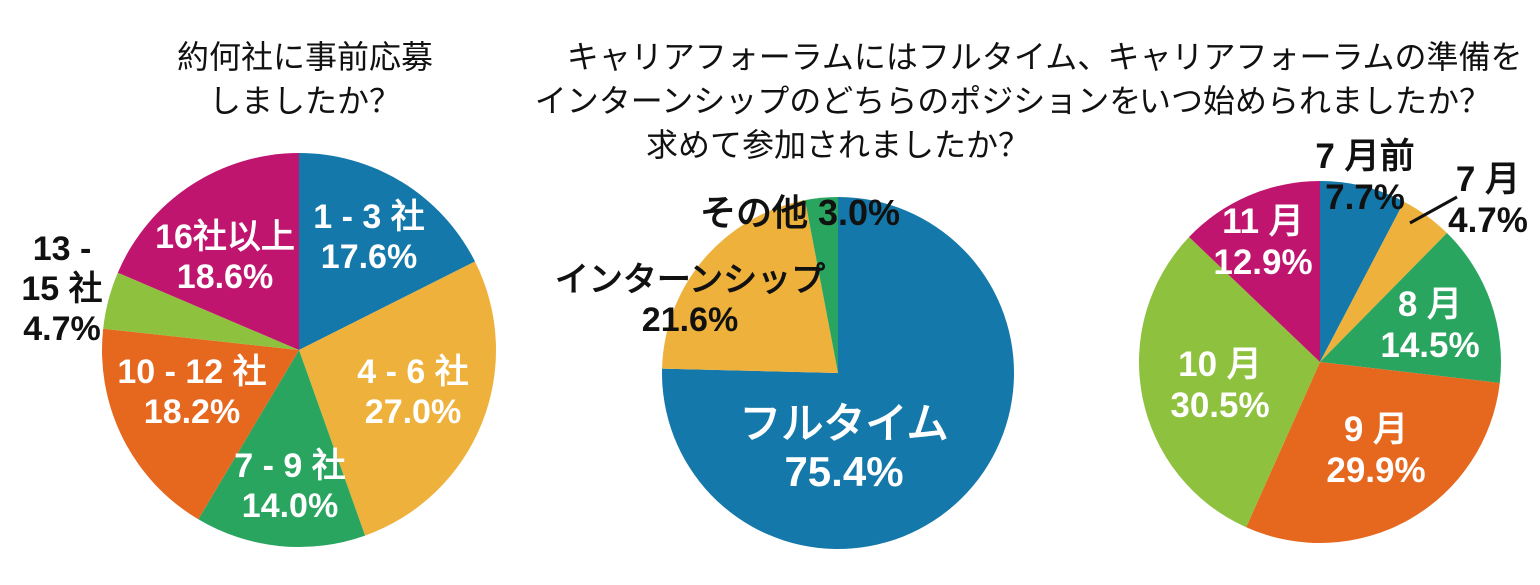 The image size is (1540, 585). I want to click on pie1-label-13-15社: 13 -15 社 4.7%, so click(61, 289).